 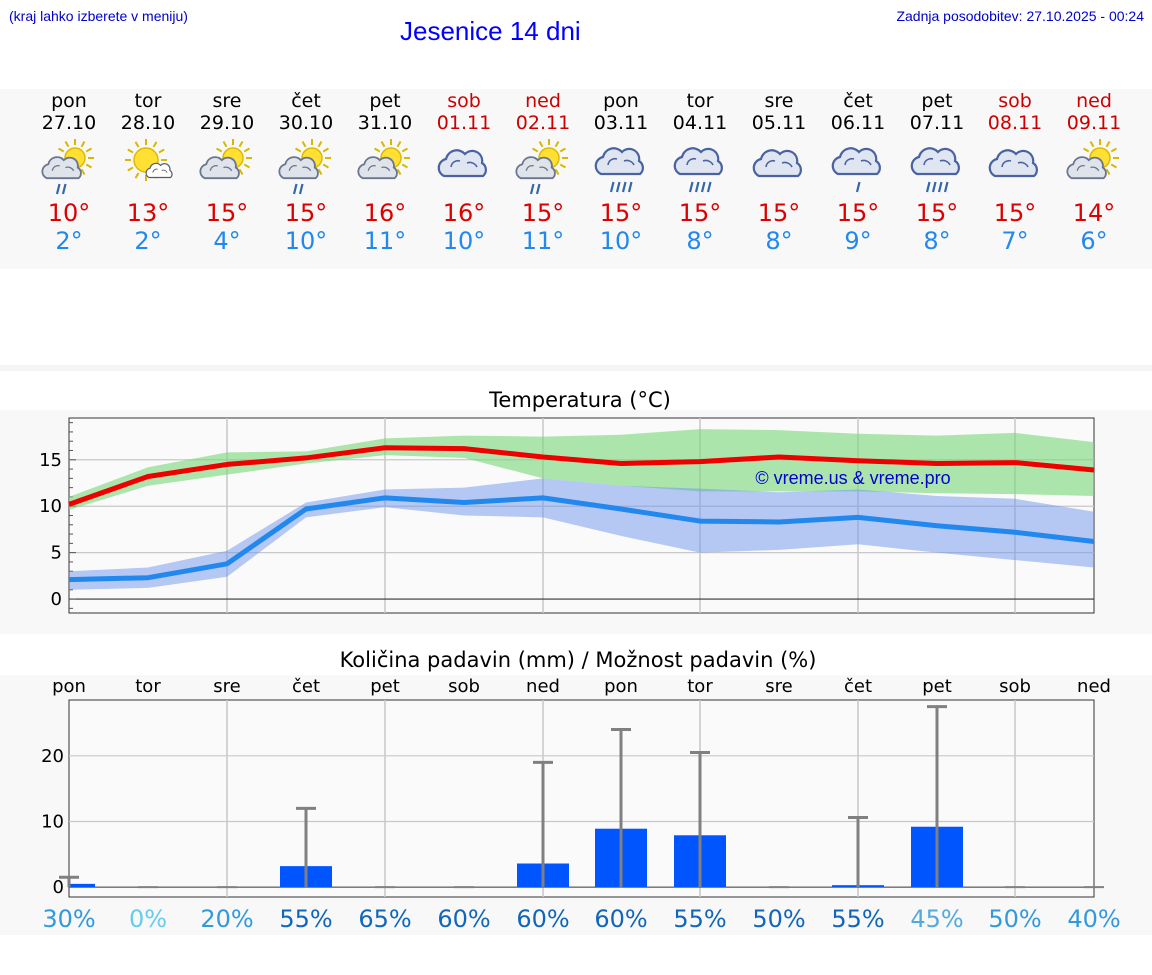 I want to click on location-menu-hint: (kraj lahko izberete v meniju), so click(x=98, y=16).